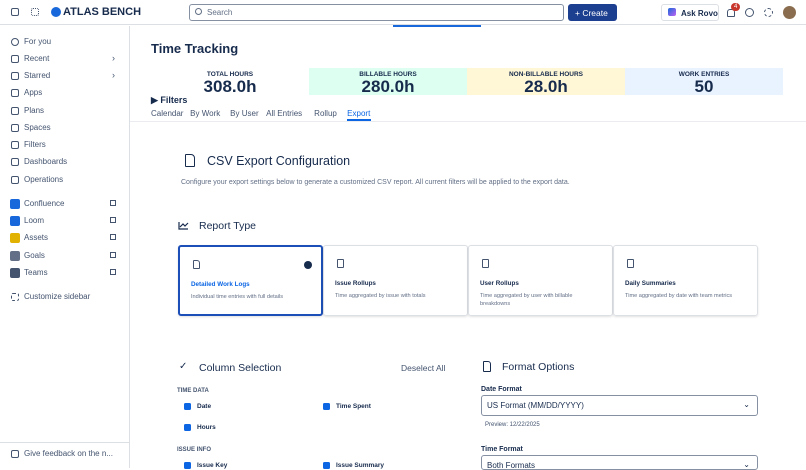 The width and height of the screenshot is (806, 470). I want to click on checkbox-label: Issue Key, so click(212, 465).